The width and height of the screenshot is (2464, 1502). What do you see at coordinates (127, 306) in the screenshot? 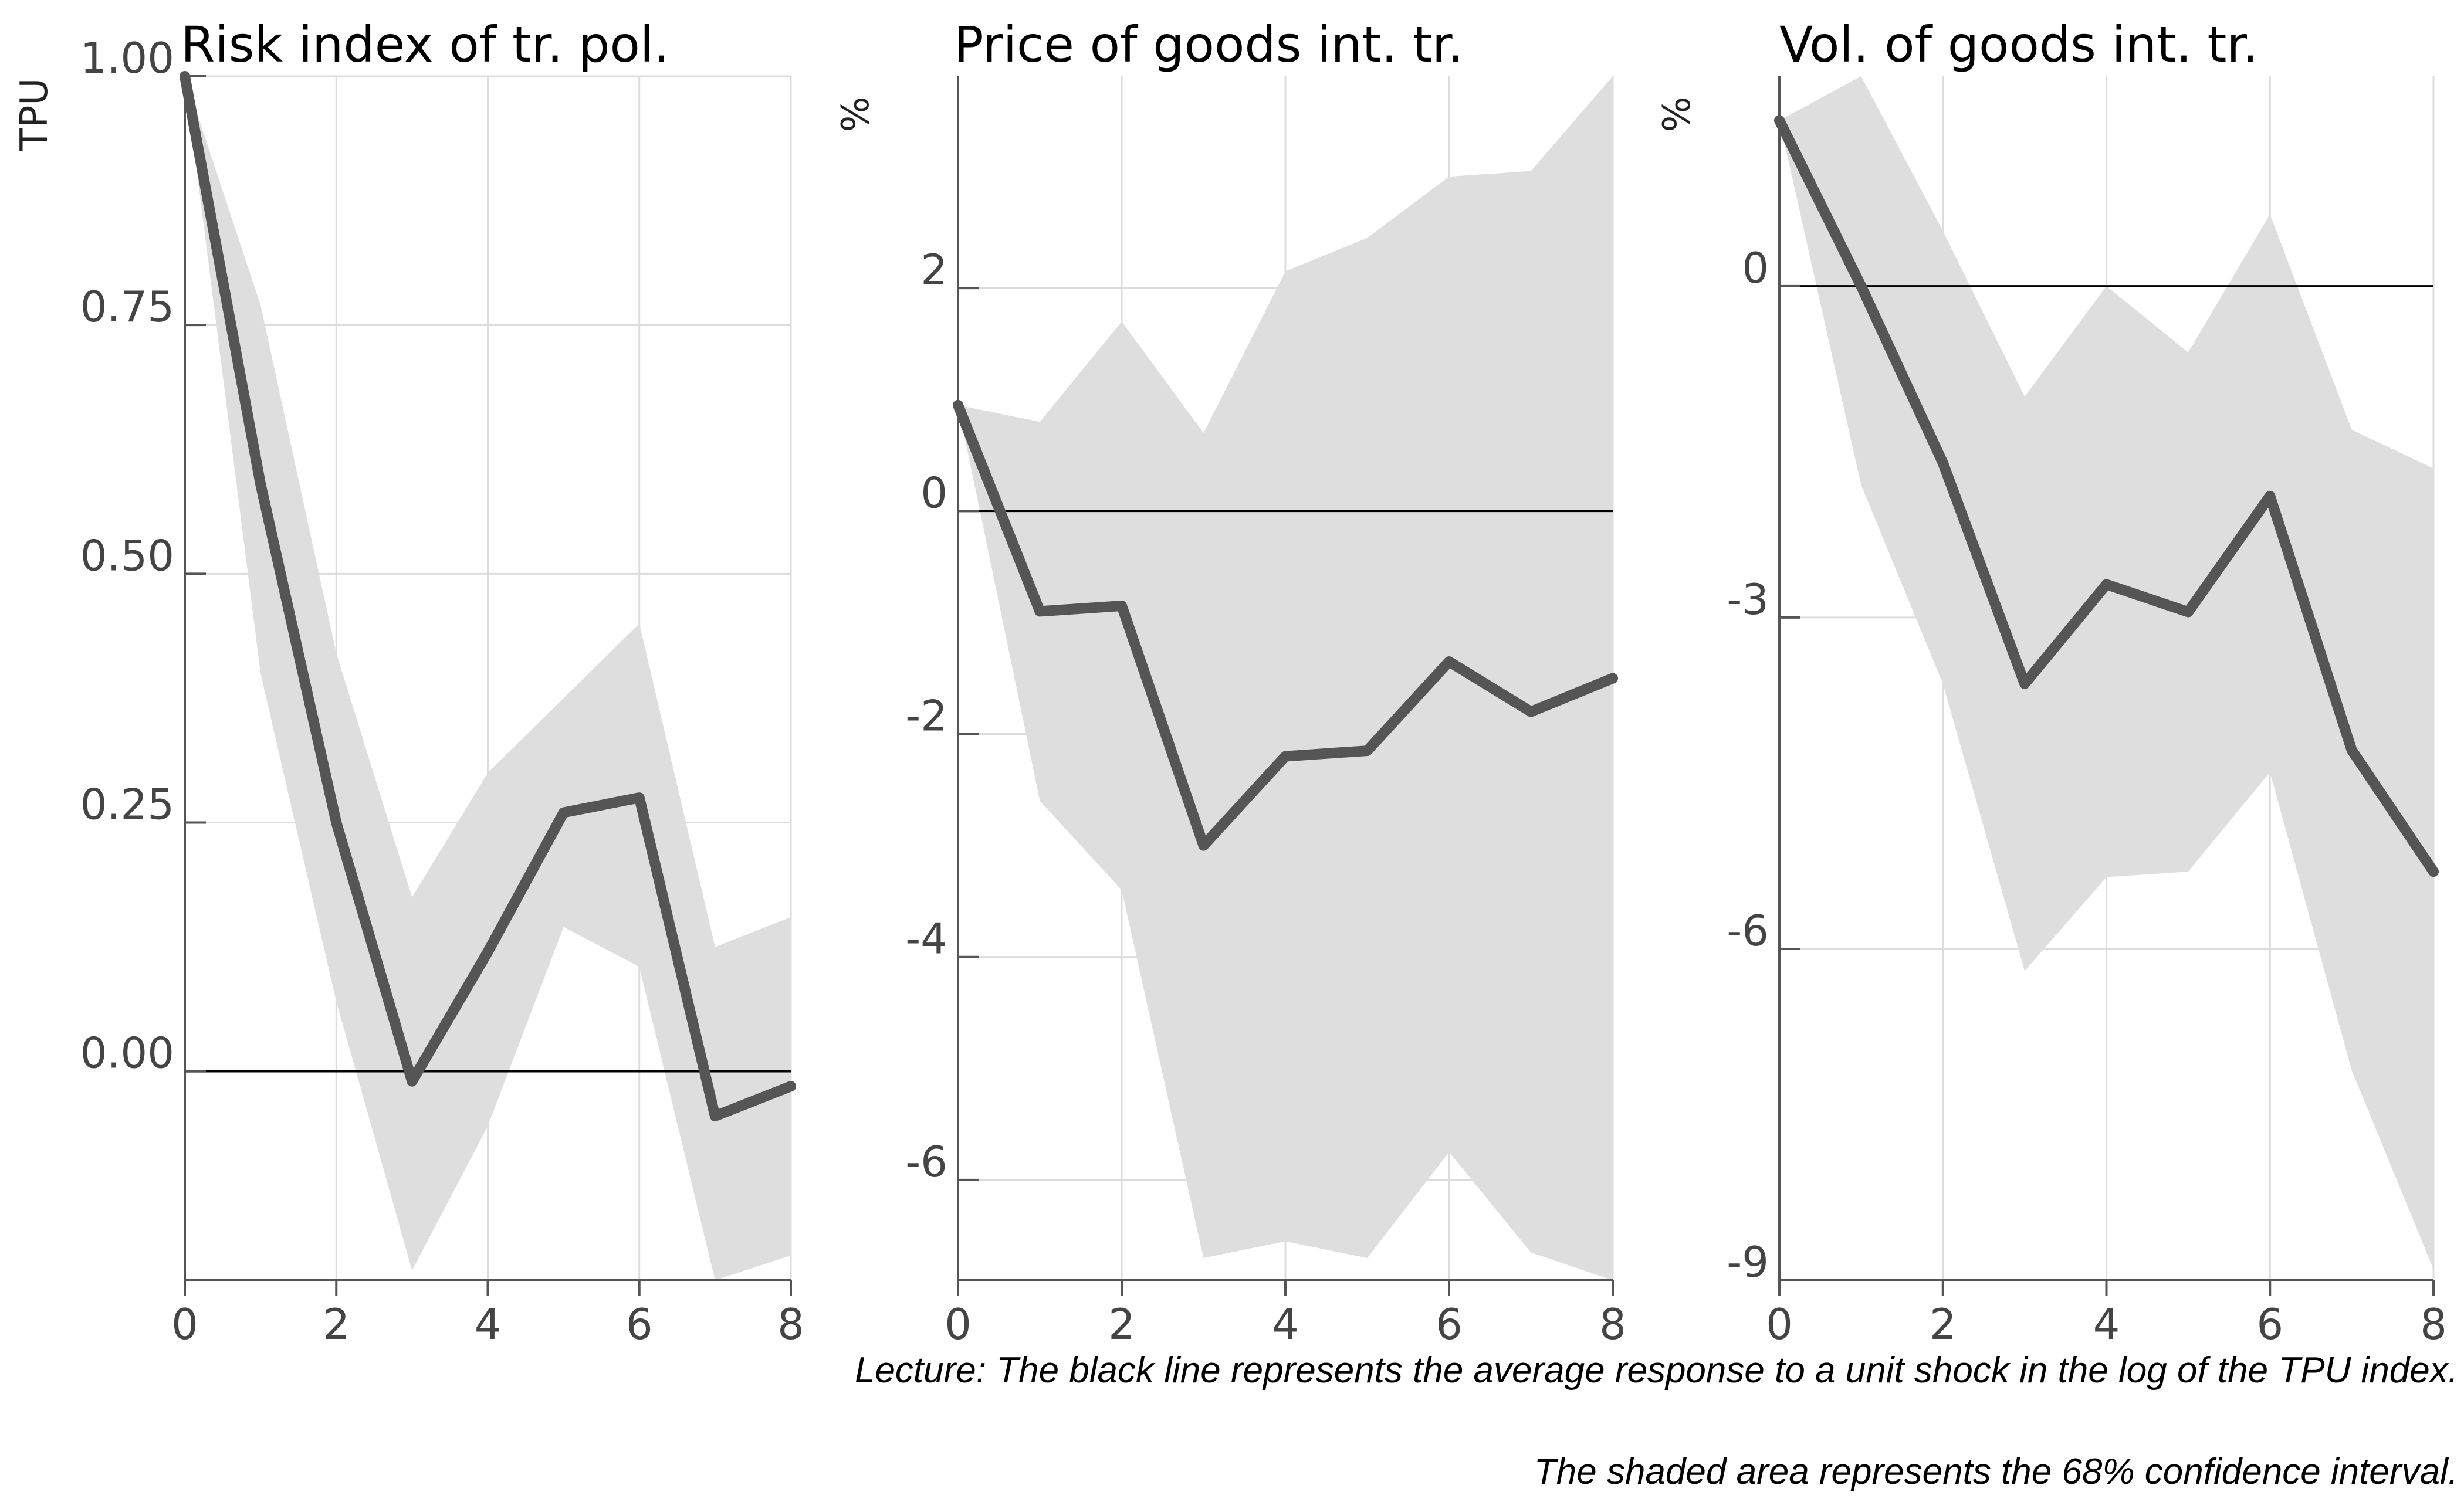
I see `y-tick-label: 0.75` at bounding box center [127, 306].